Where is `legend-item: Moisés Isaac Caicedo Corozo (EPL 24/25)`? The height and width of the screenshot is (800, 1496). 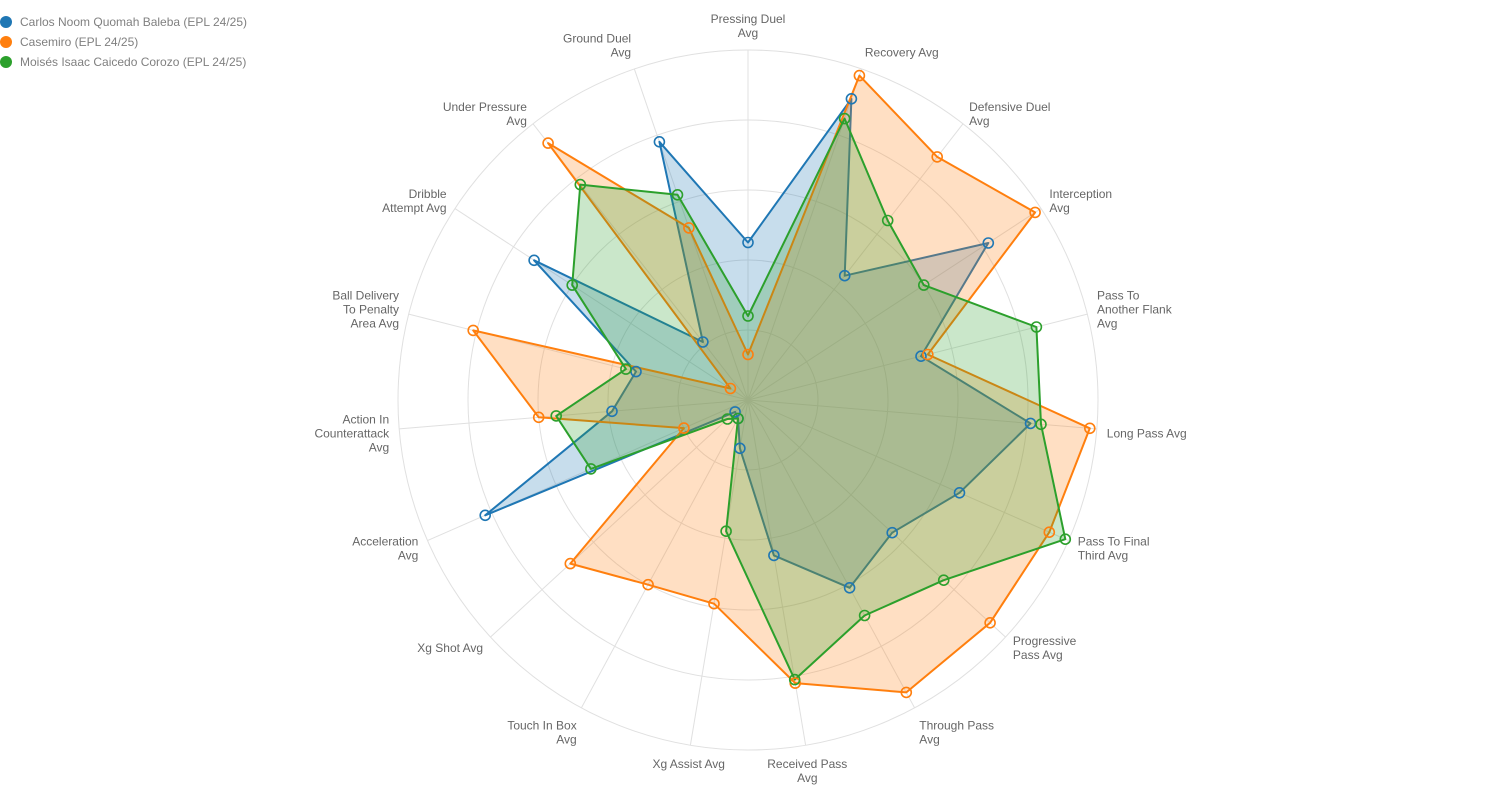
legend-item: Moisés Isaac Caicedo Corozo (EPL 24/25) is located at coordinates (123, 62).